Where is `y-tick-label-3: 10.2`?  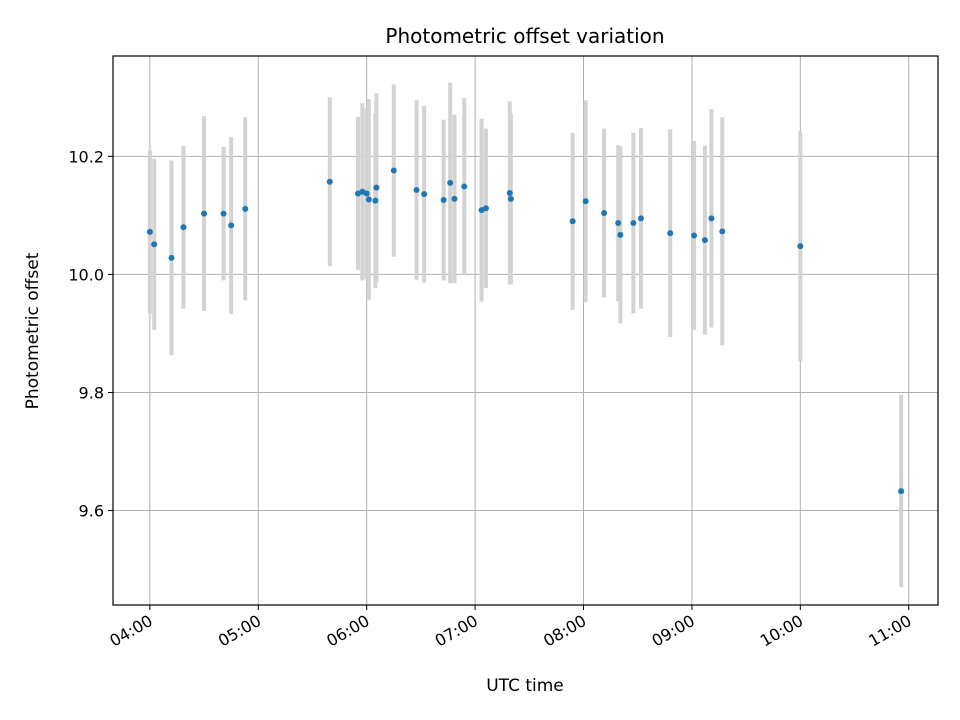
y-tick-label-3: 10.2 is located at coordinates (86, 156).